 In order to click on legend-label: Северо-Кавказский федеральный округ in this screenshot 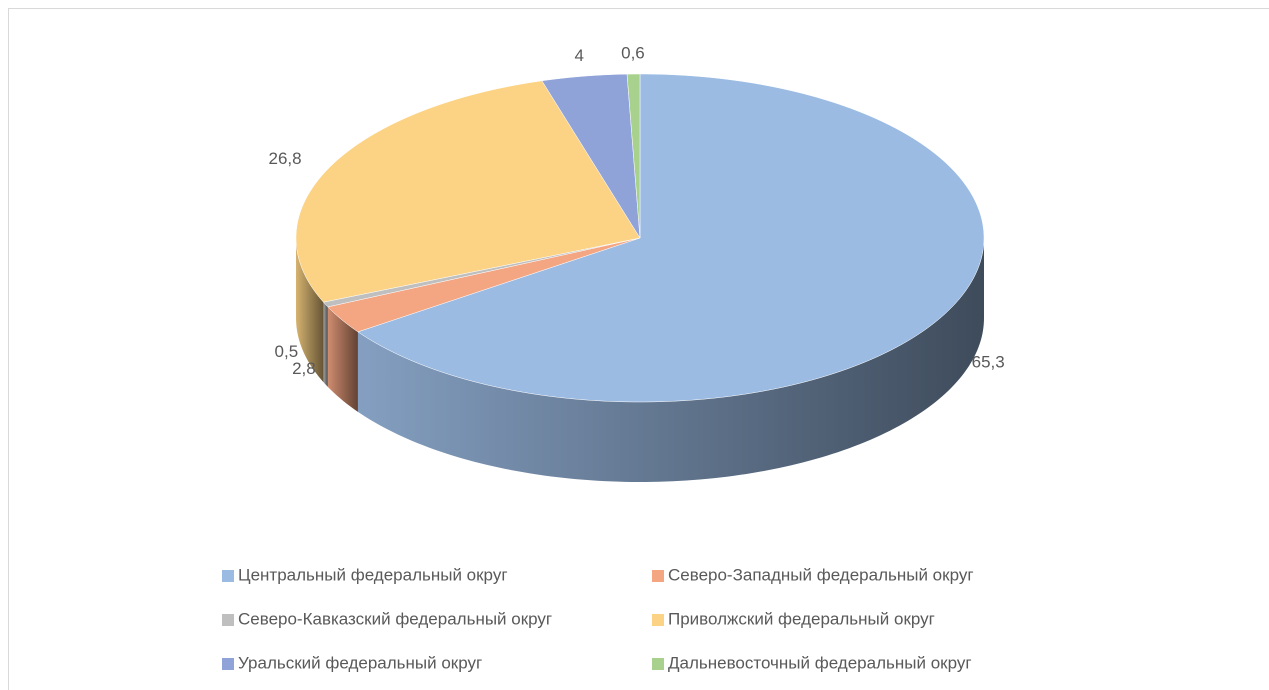, I will do `click(395, 618)`.